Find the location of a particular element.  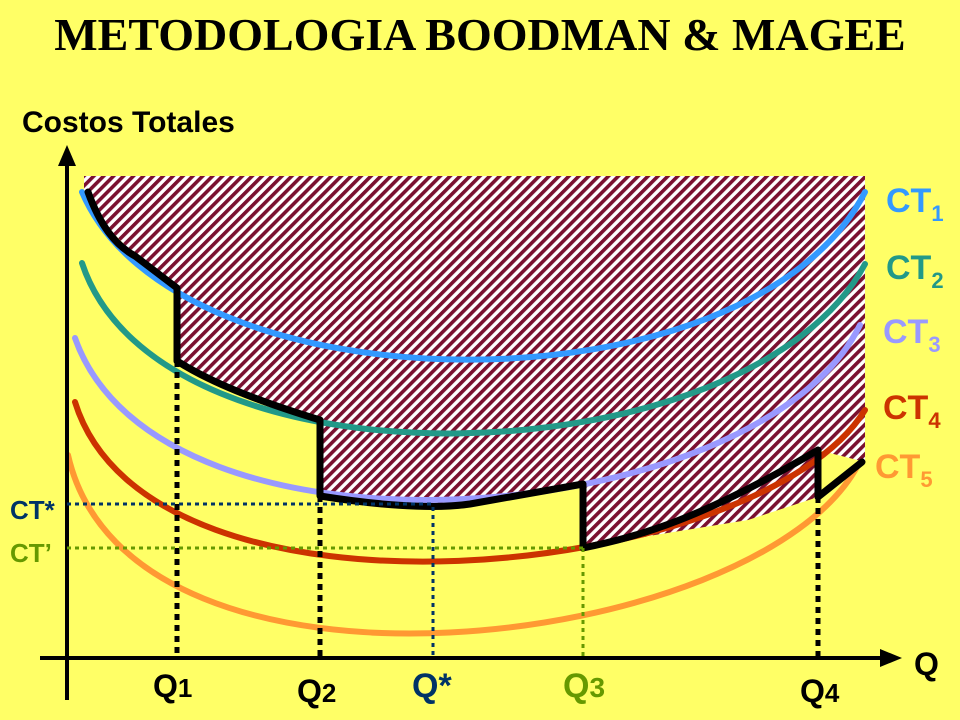

ct4-label: CT4 is located at coordinates (912, 411).